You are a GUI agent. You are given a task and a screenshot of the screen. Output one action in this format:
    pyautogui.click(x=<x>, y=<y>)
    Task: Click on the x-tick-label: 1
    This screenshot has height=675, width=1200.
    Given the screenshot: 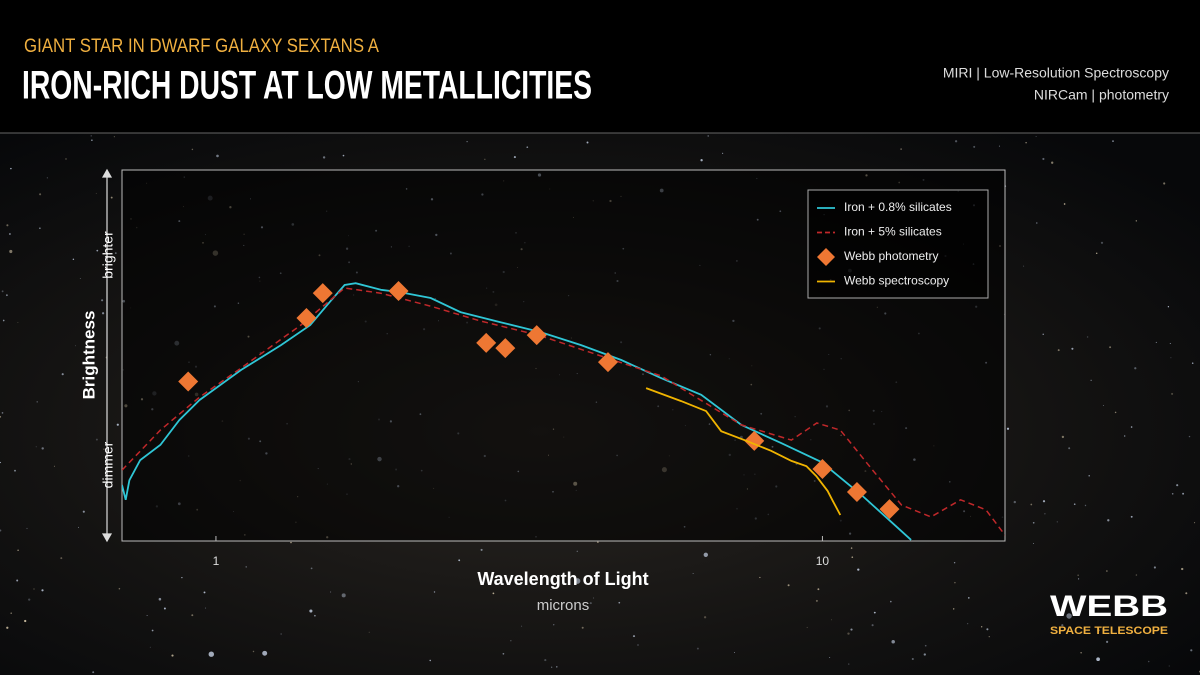 What is the action you would take?
    pyautogui.click(x=216, y=561)
    